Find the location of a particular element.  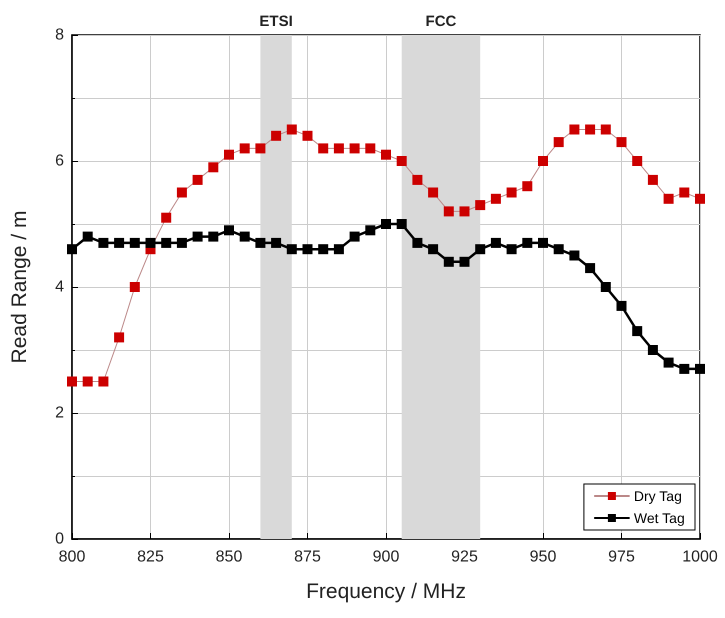

x-tick-label: 850 is located at coordinates (229, 557).